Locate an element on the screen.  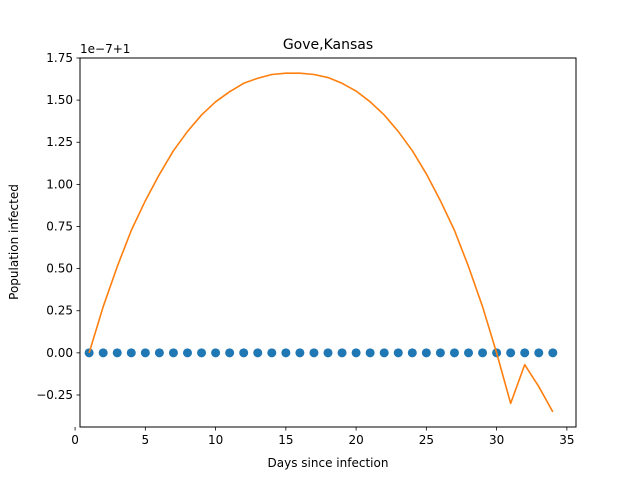
x-tick-label: 30 is located at coordinates (496, 440).